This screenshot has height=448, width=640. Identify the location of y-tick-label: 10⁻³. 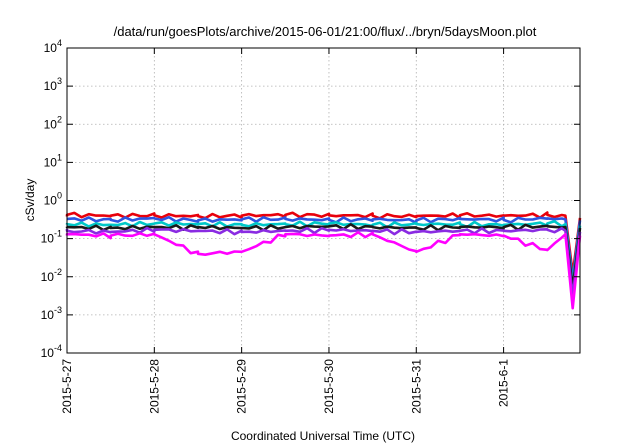
(51, 313).